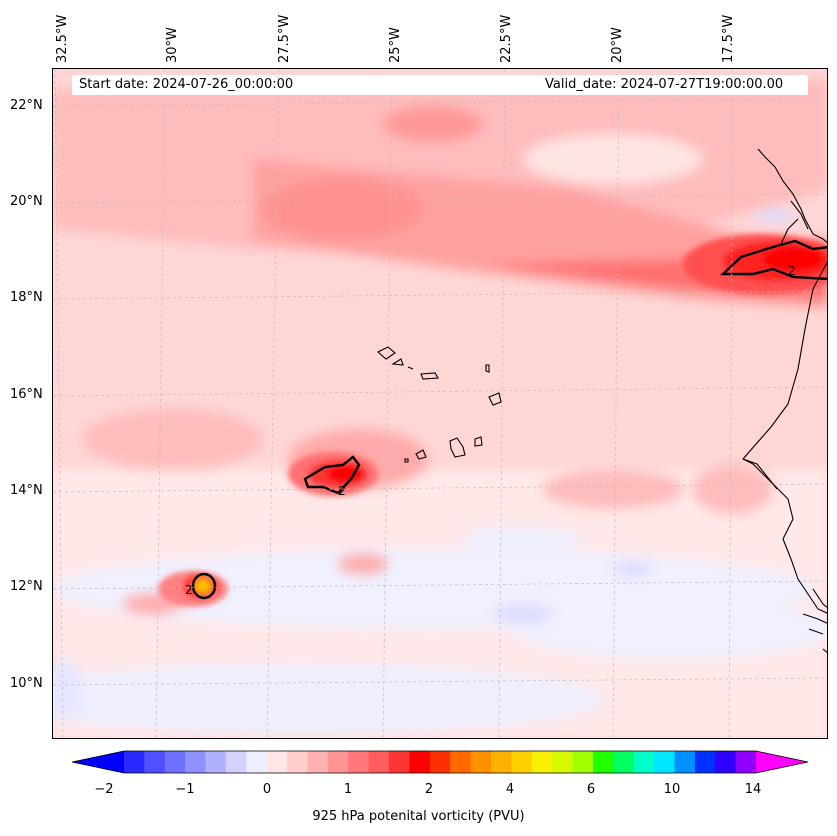  I want to click on colorbar-title: 925 hPa potenital vorticity (PVU), so click(418, 816).